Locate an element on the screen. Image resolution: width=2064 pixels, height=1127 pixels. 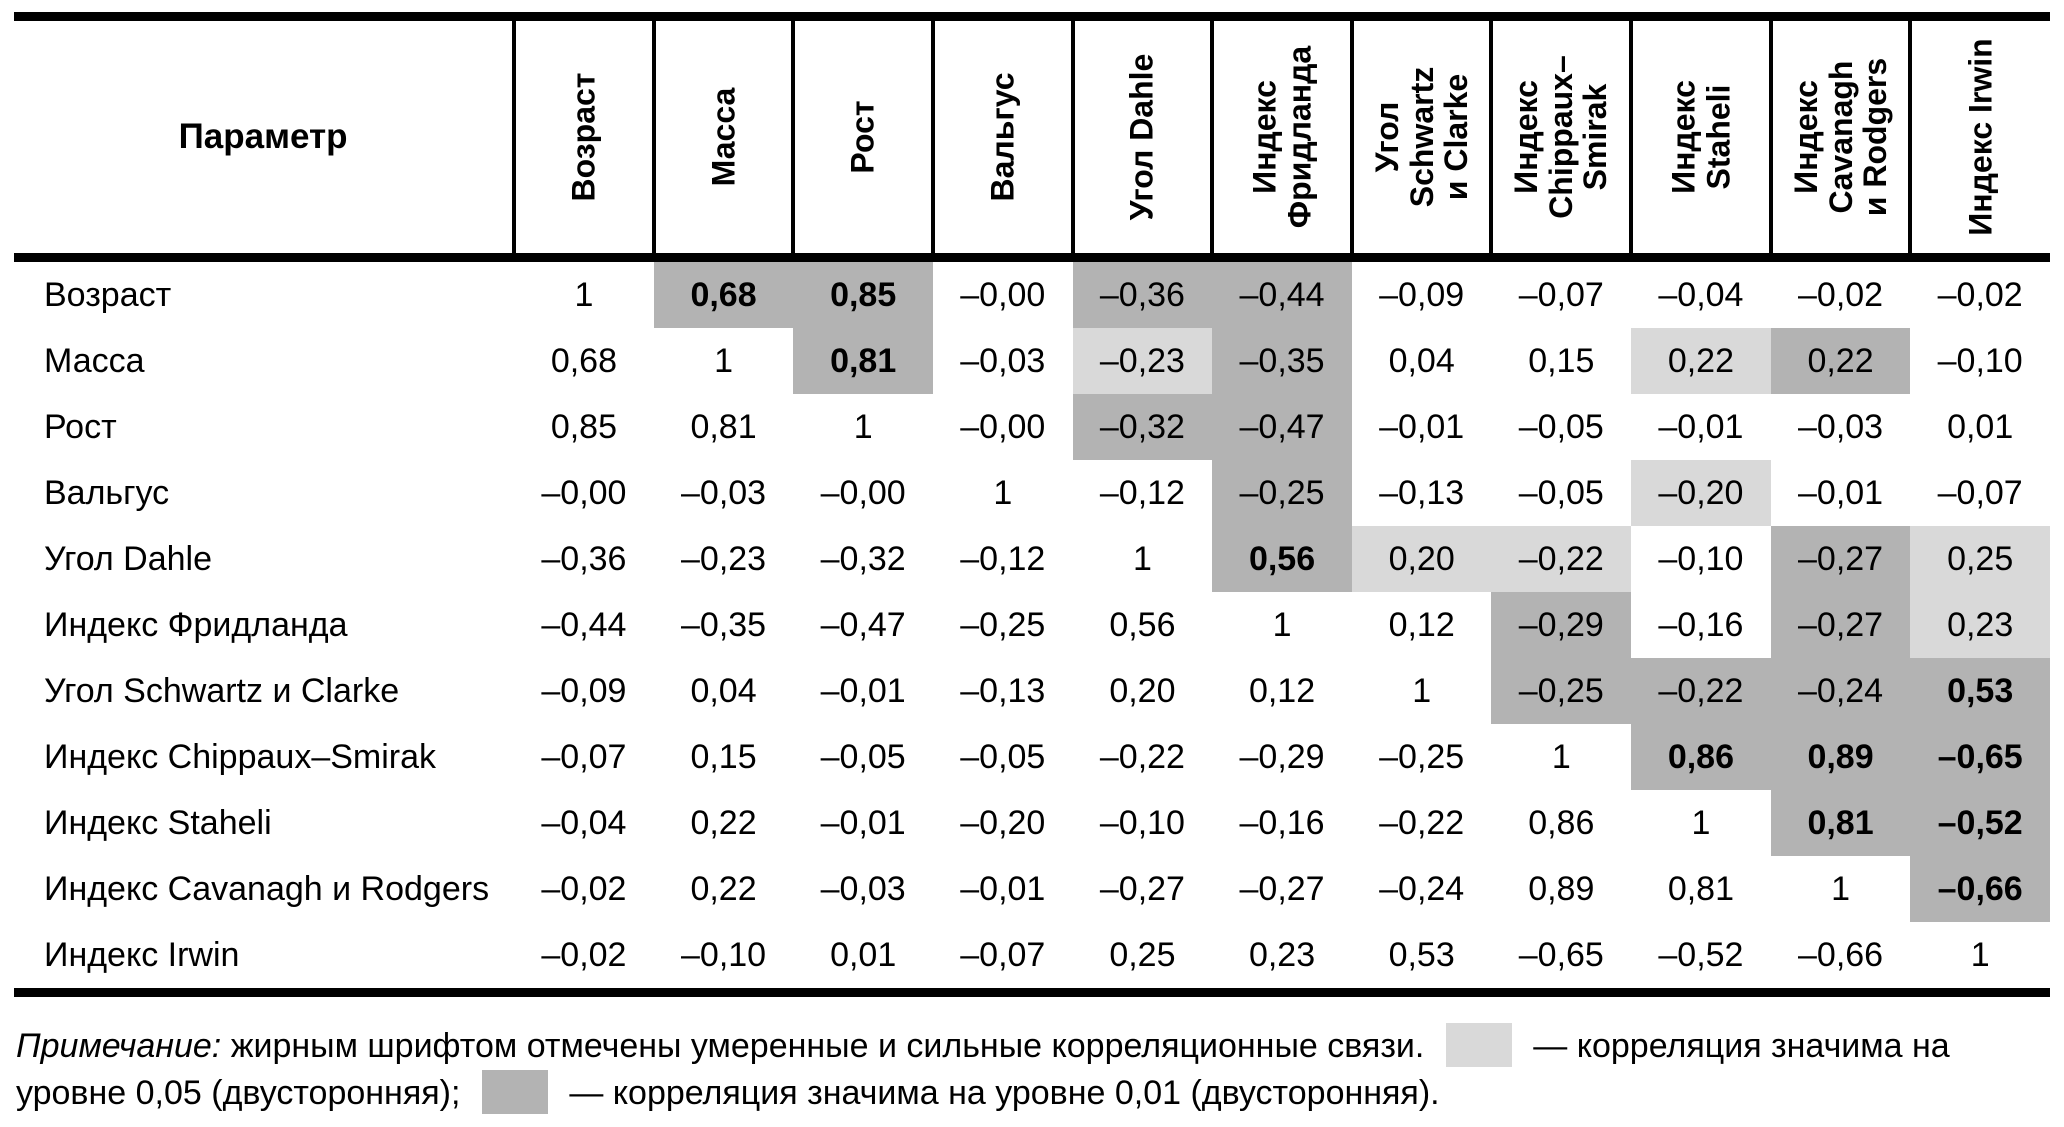
column-header-label: Масса is located at coordinates (723, 137).